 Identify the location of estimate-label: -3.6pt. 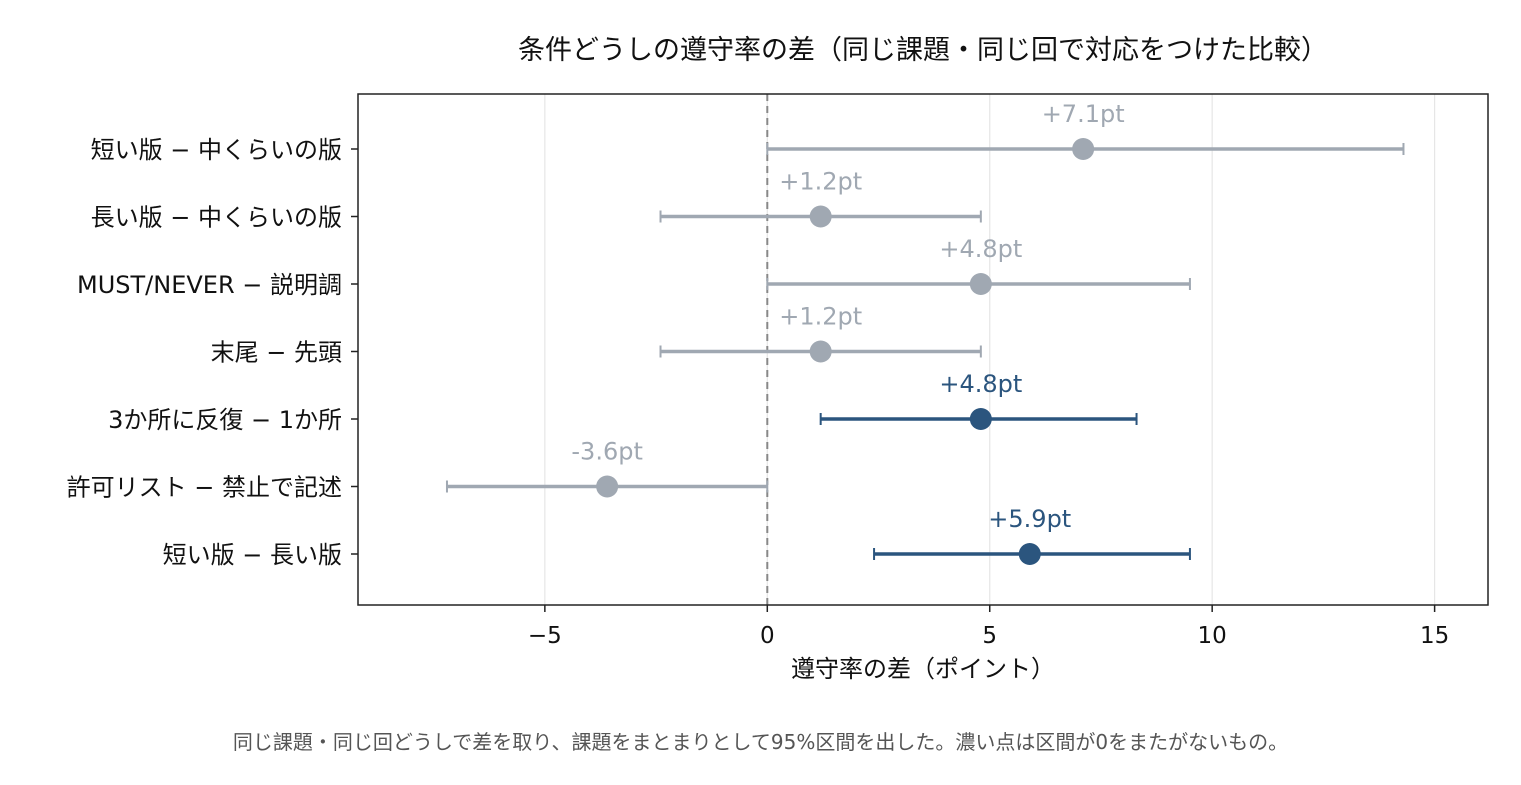
(606, 452).